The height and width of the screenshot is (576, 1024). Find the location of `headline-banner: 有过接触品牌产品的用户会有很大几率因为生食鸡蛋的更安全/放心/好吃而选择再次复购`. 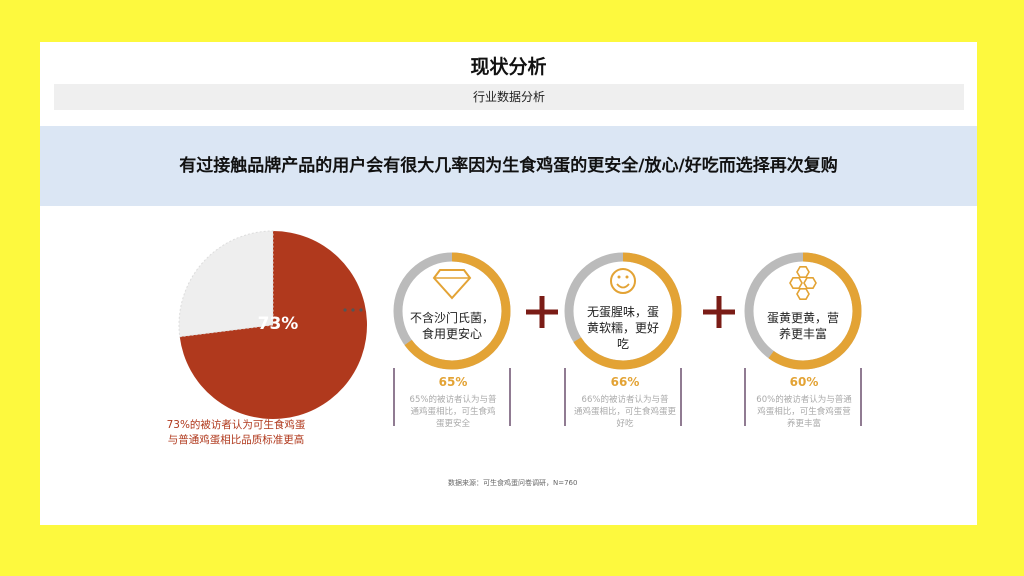

headline-banner: 有过接触品牌产品的用户会有很大几率因为生食鸡蛋的更安全/放心/好吃而选择再次复购 is located at coordinates (508, 166).